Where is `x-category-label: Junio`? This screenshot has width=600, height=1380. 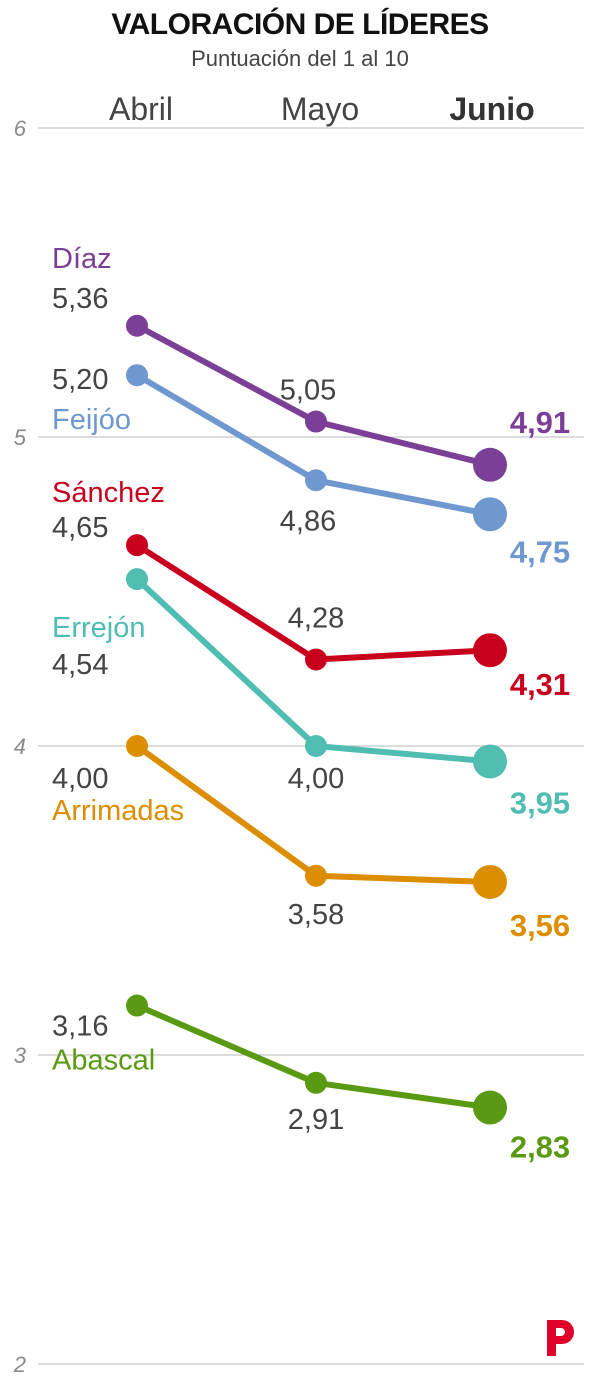
x-category-label: Junio is located at coordinates (491, 109).